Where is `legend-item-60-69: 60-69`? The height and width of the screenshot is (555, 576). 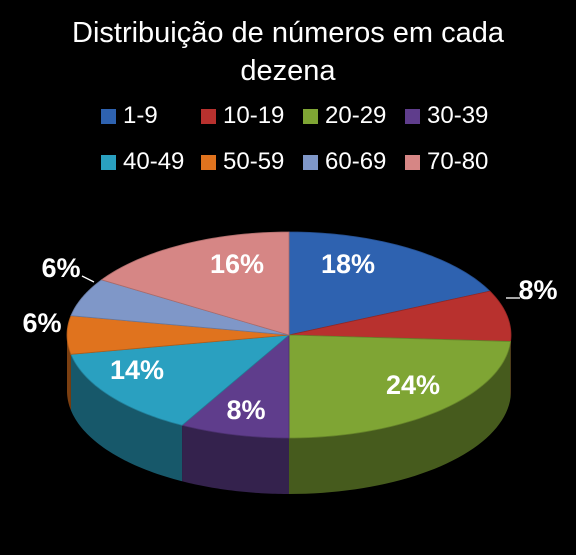
legend-item-60-69: 60-69 is located at coordinates (354, 162).